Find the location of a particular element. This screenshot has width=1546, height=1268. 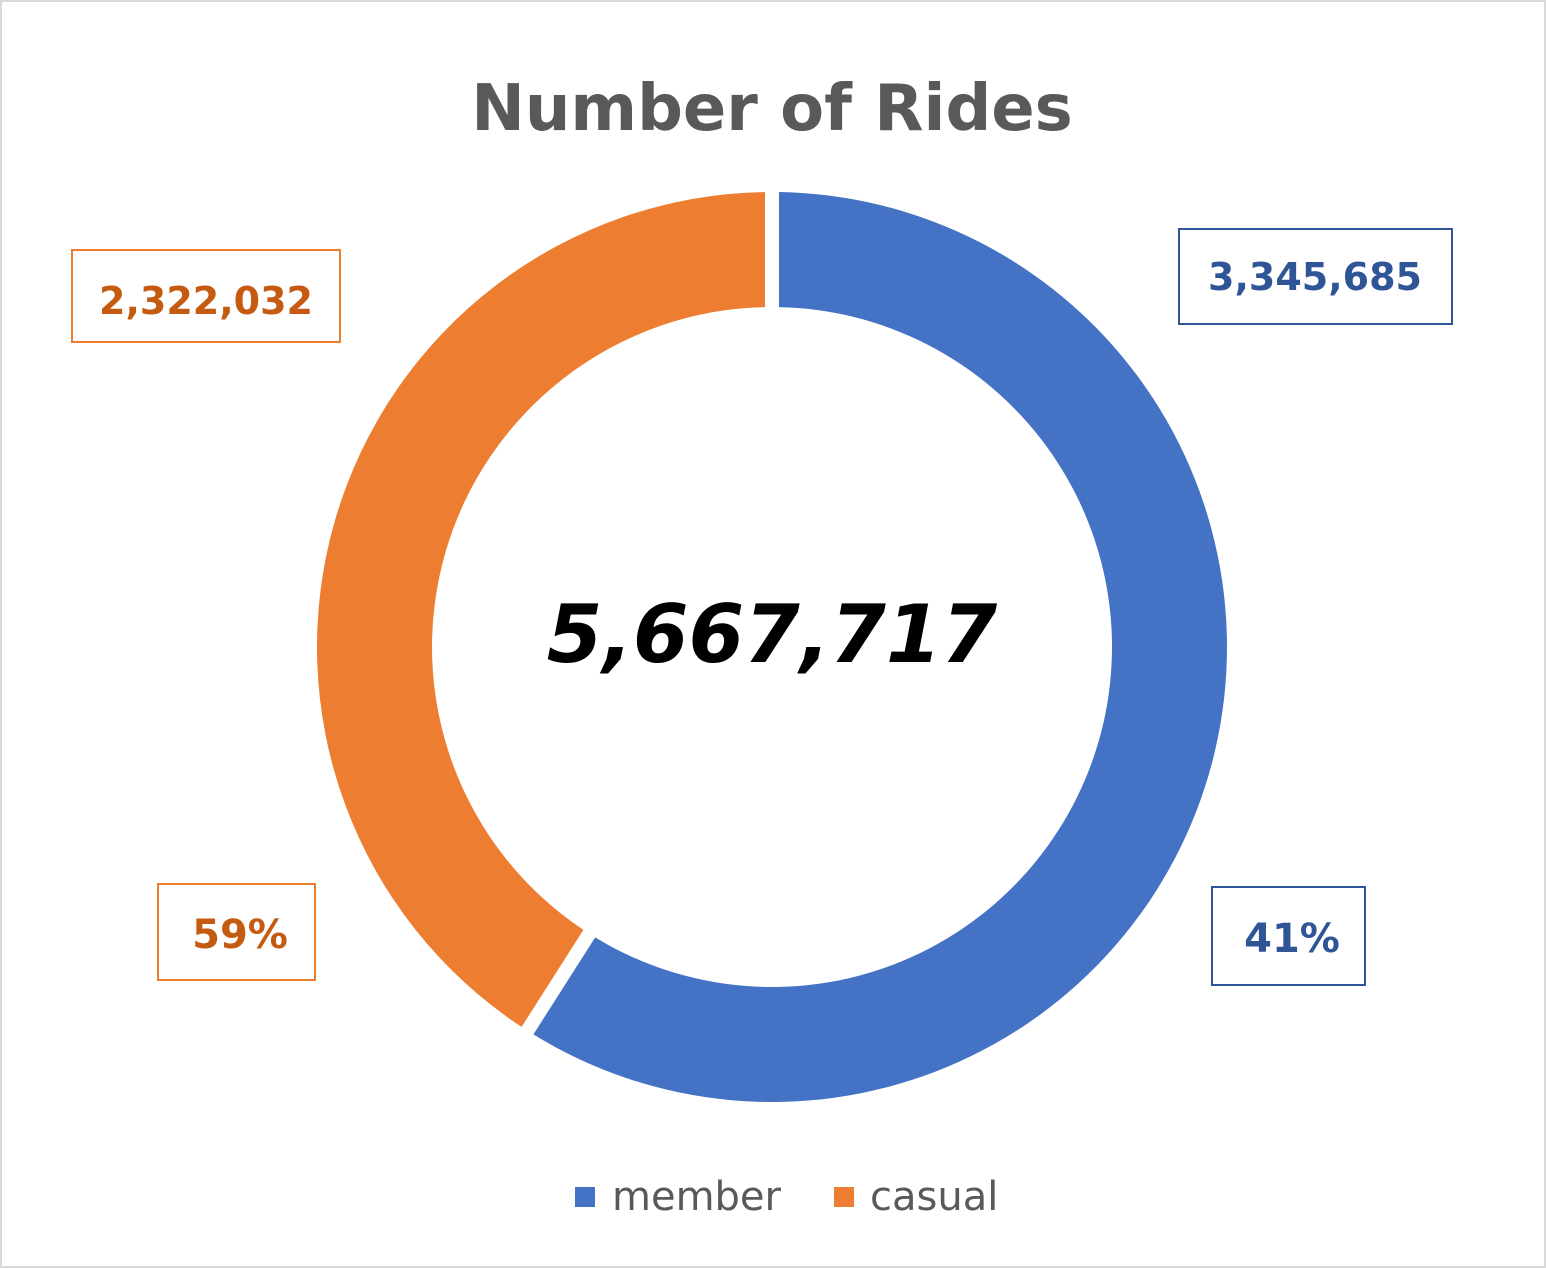

casual-percent-callout: 59% is located at coordinates (236, 932).